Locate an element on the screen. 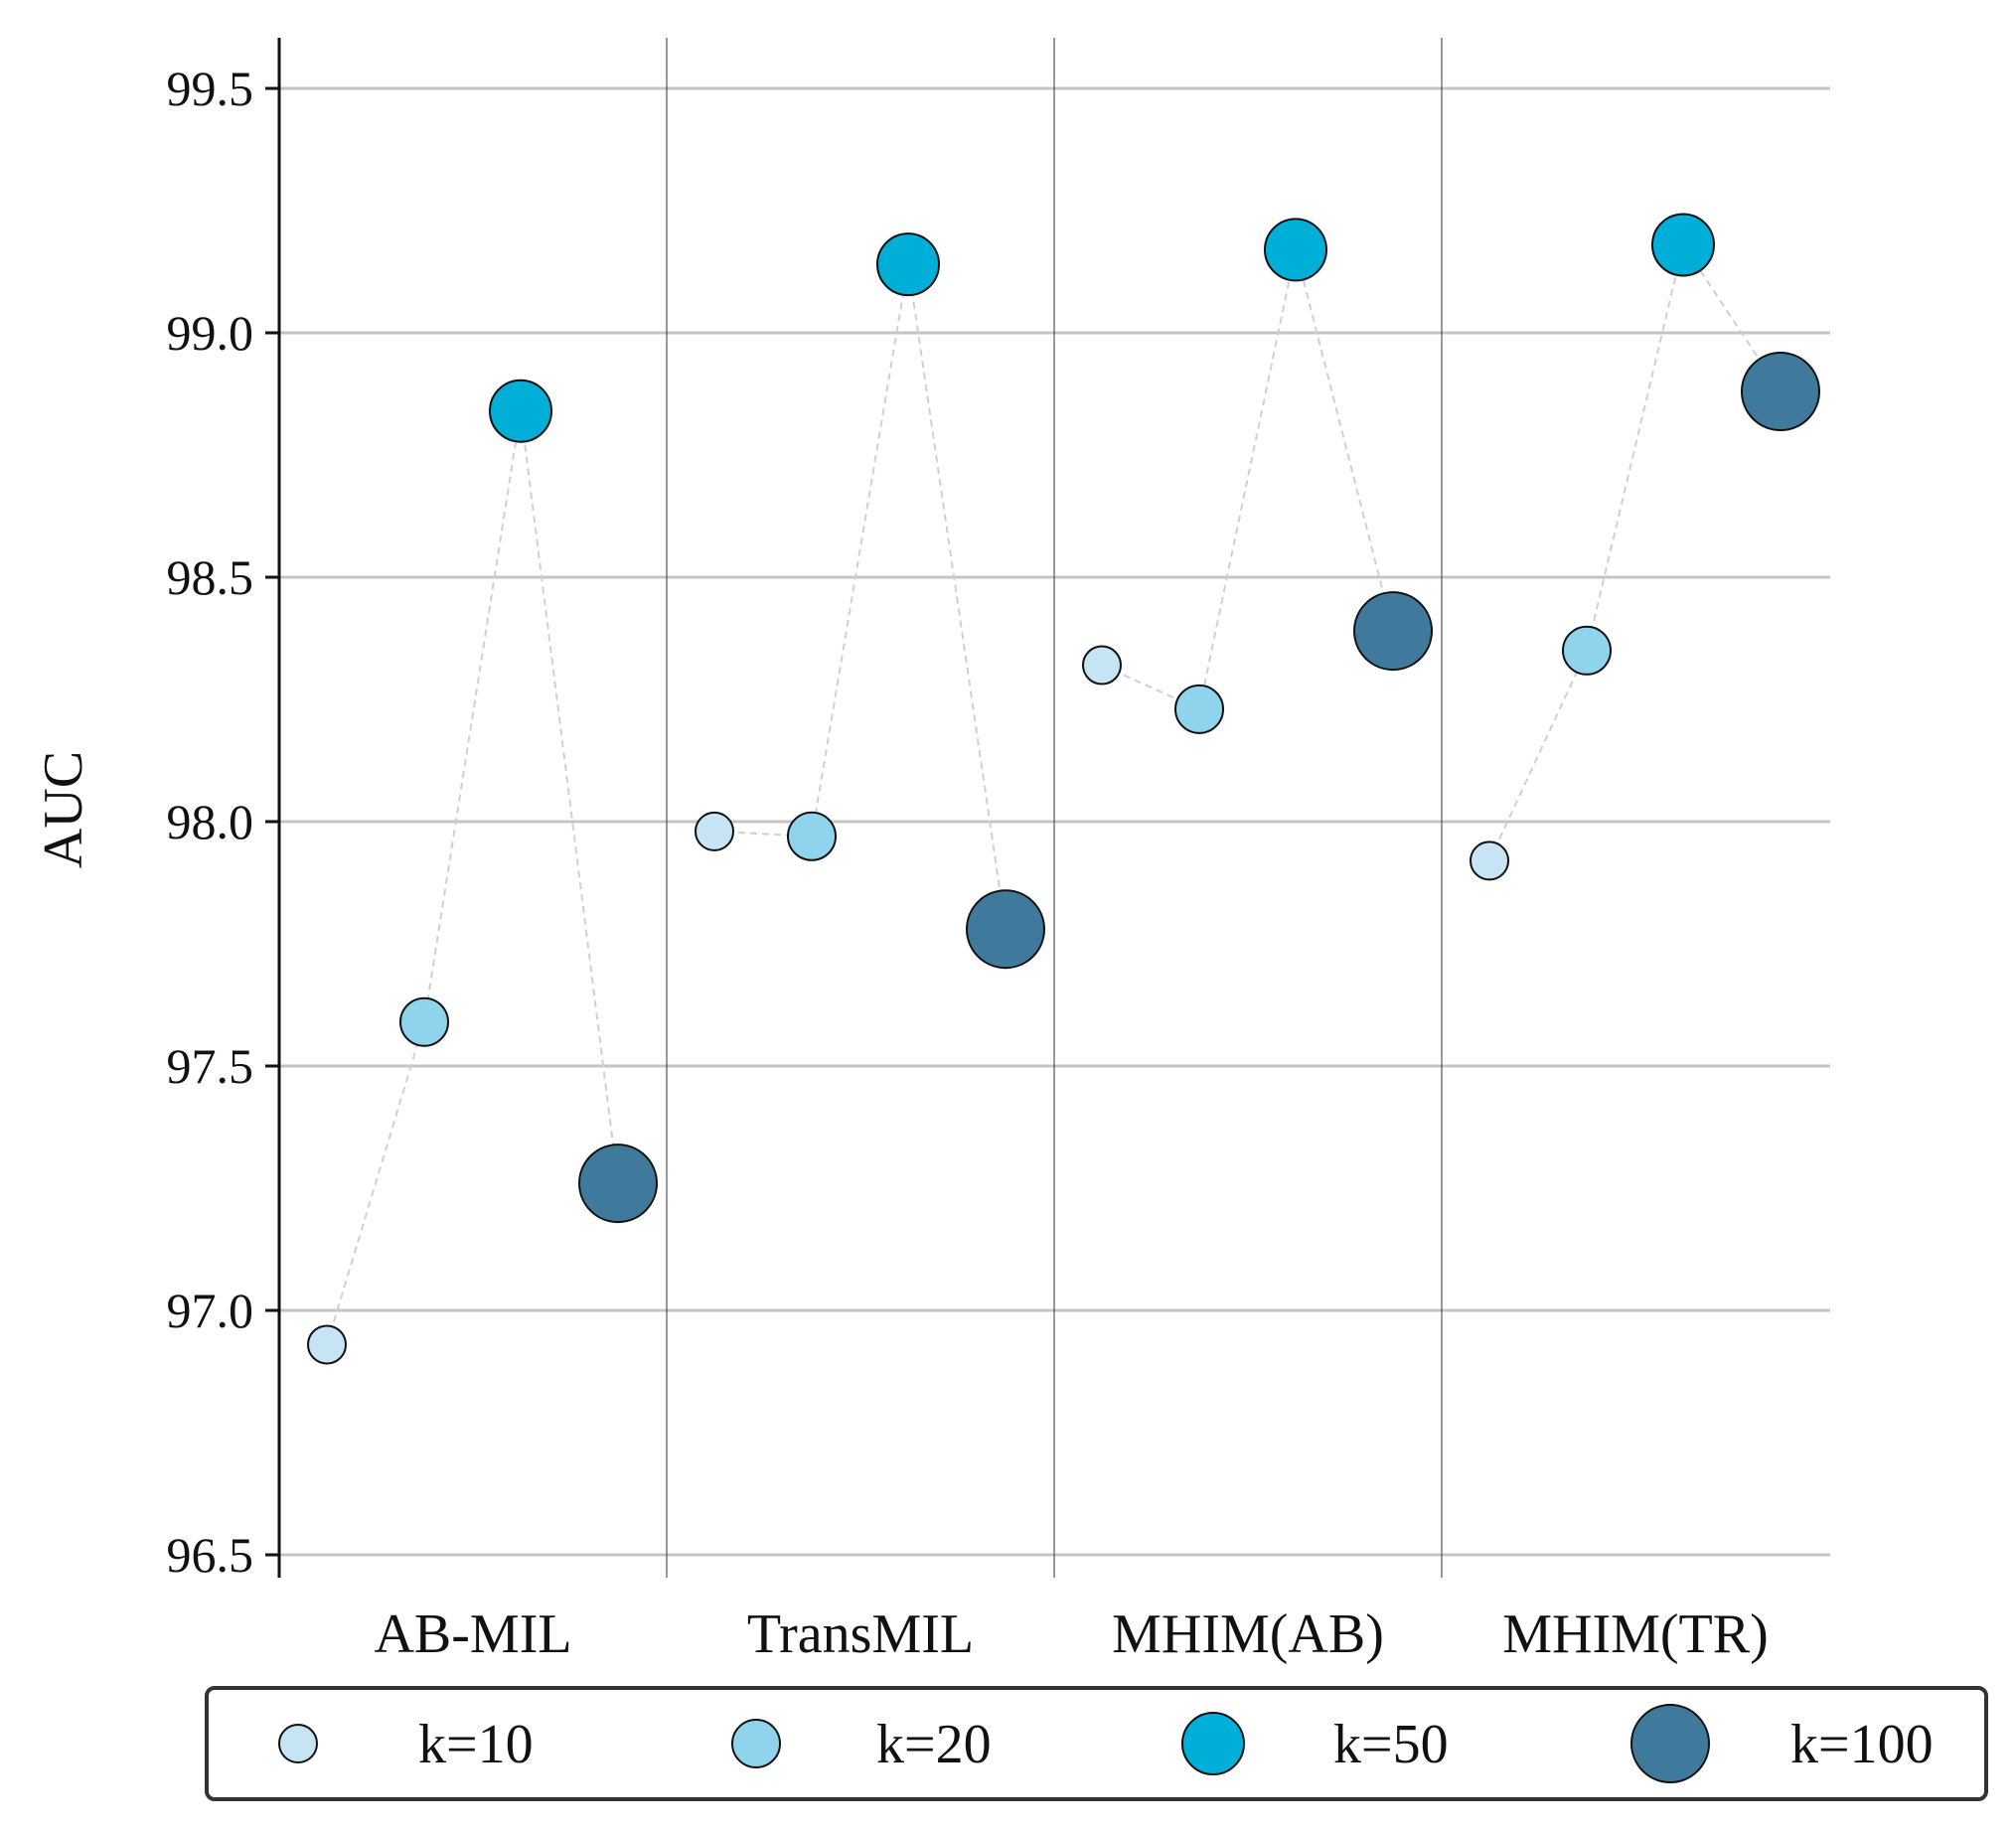 This screenshot has width=2016, height=1832. y-axis: 96.5 97.0 97.5 98.0 98.5 99.0 99.5 is located at coordinates (224, 811).